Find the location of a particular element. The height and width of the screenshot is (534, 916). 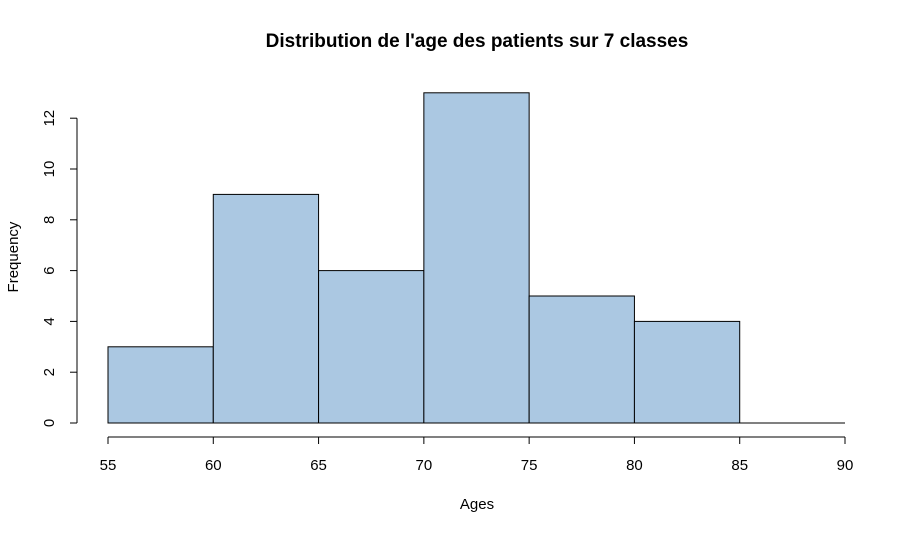

y-tick-label: 8 is located at coordinates (49, 220).